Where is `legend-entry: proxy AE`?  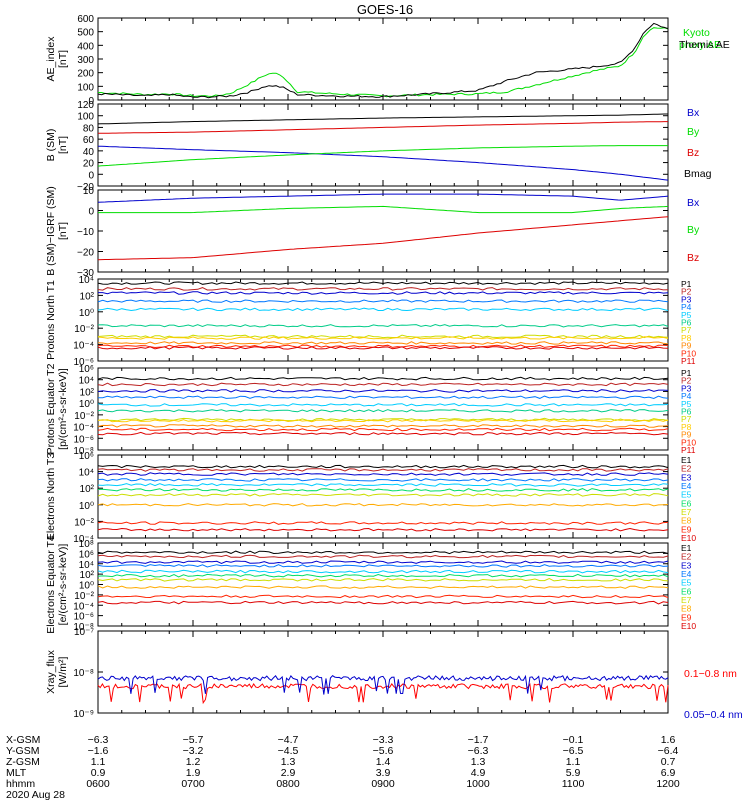
legend-entry: proxy AE is located at coordinates (700, 45).